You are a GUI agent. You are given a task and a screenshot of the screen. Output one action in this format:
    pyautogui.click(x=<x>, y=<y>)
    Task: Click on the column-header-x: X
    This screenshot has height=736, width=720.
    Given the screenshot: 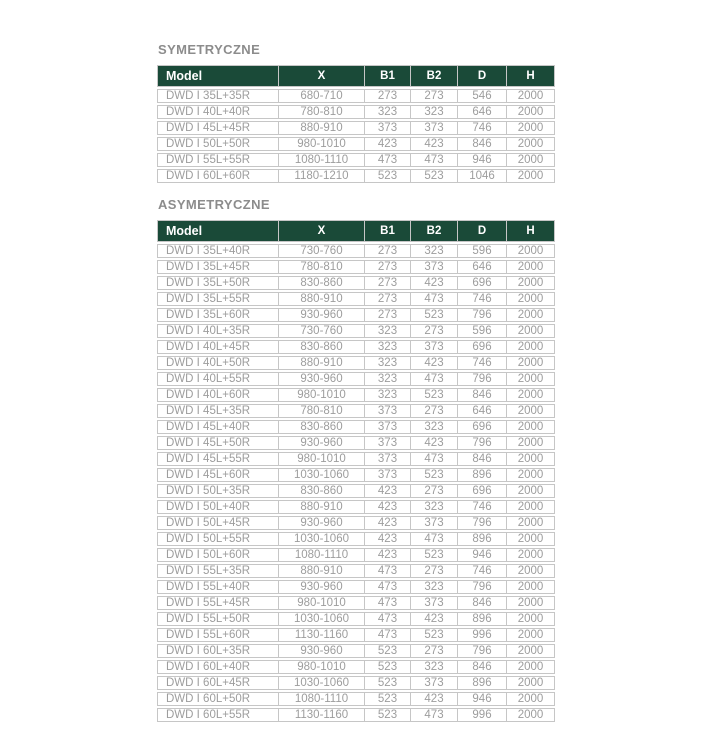 What is the action you would take?
    pyautogui.click(x=322, y=76)
    